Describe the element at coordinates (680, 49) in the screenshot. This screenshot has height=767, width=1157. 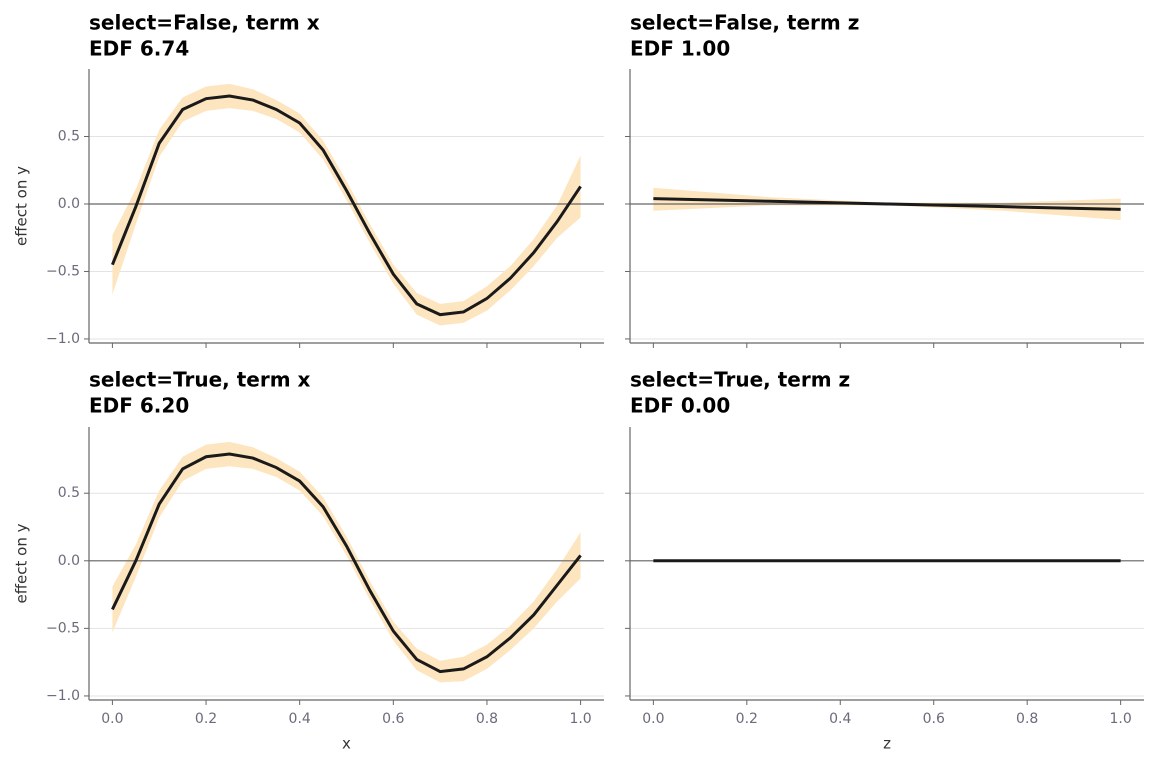
I see `panel-subtitle: EDF 1.00` at that location.